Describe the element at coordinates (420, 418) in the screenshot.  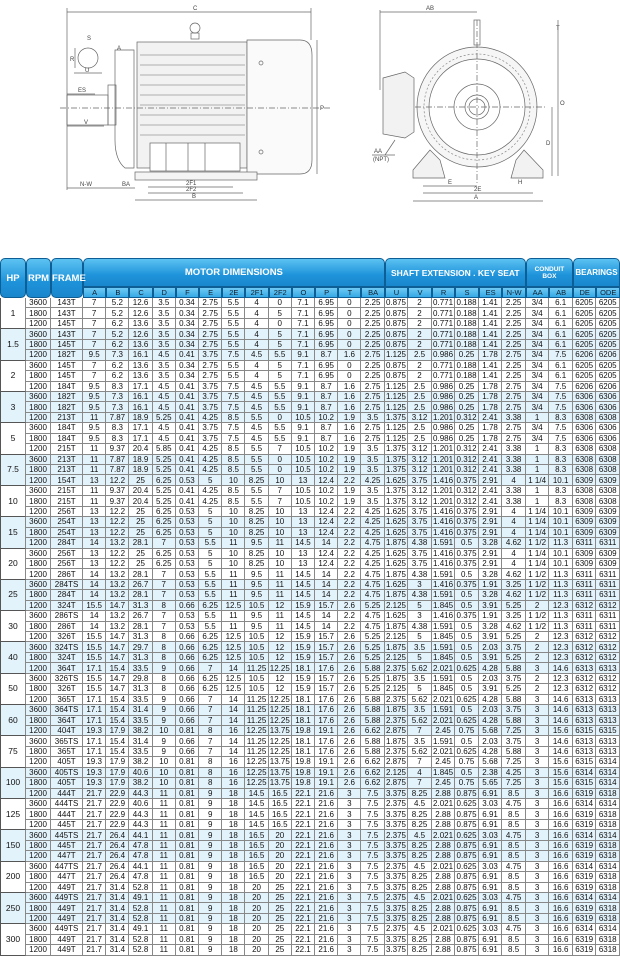
I see `cell-v: 3.12` at that location.